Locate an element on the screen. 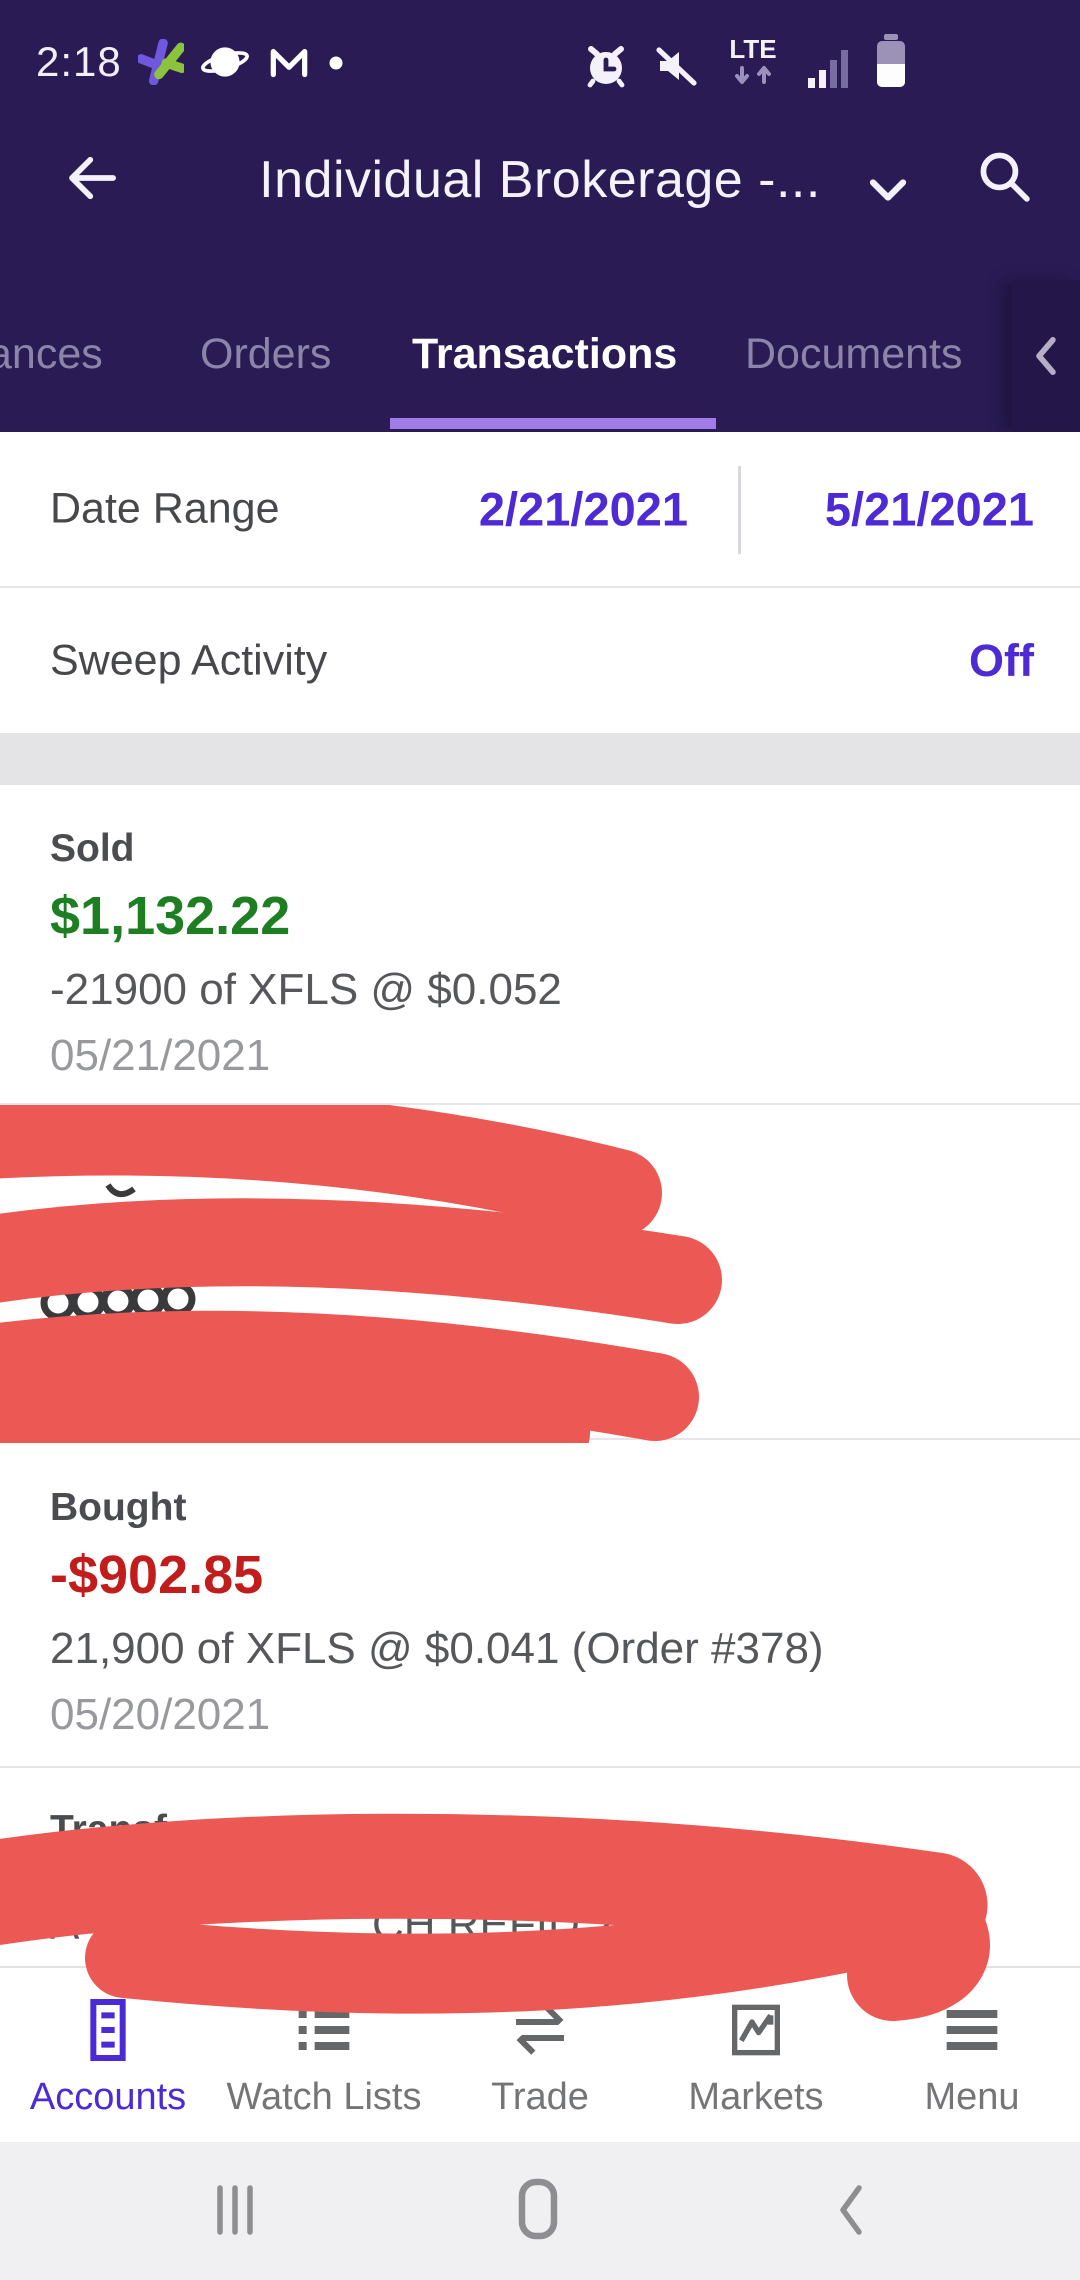 The width and height of the screenshot is (1080, 2280). accounts-list-icon is located at coordinates (108, 2030).